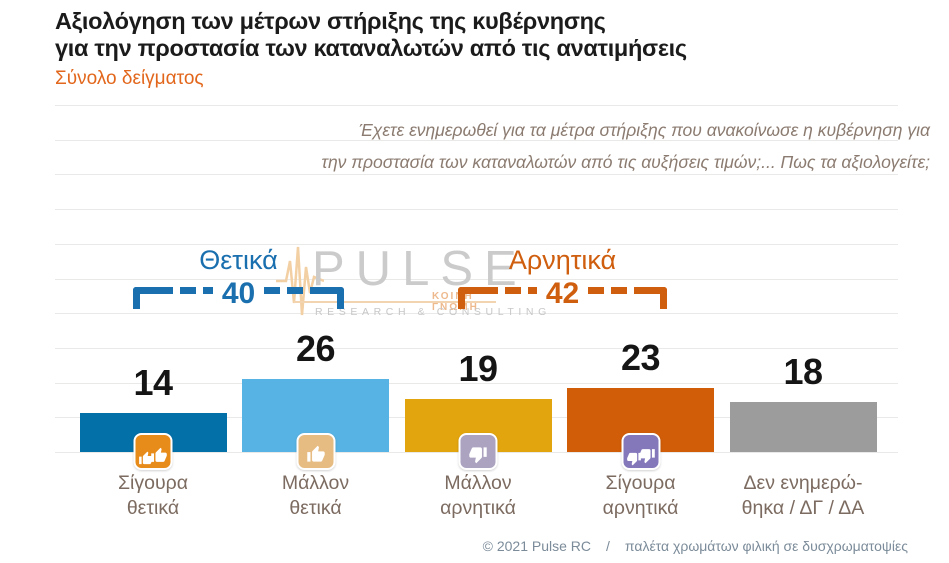 The height and width of the screenshot is (563, 949). I want to click on thumbs-down-double-icon, so click(640, 451).